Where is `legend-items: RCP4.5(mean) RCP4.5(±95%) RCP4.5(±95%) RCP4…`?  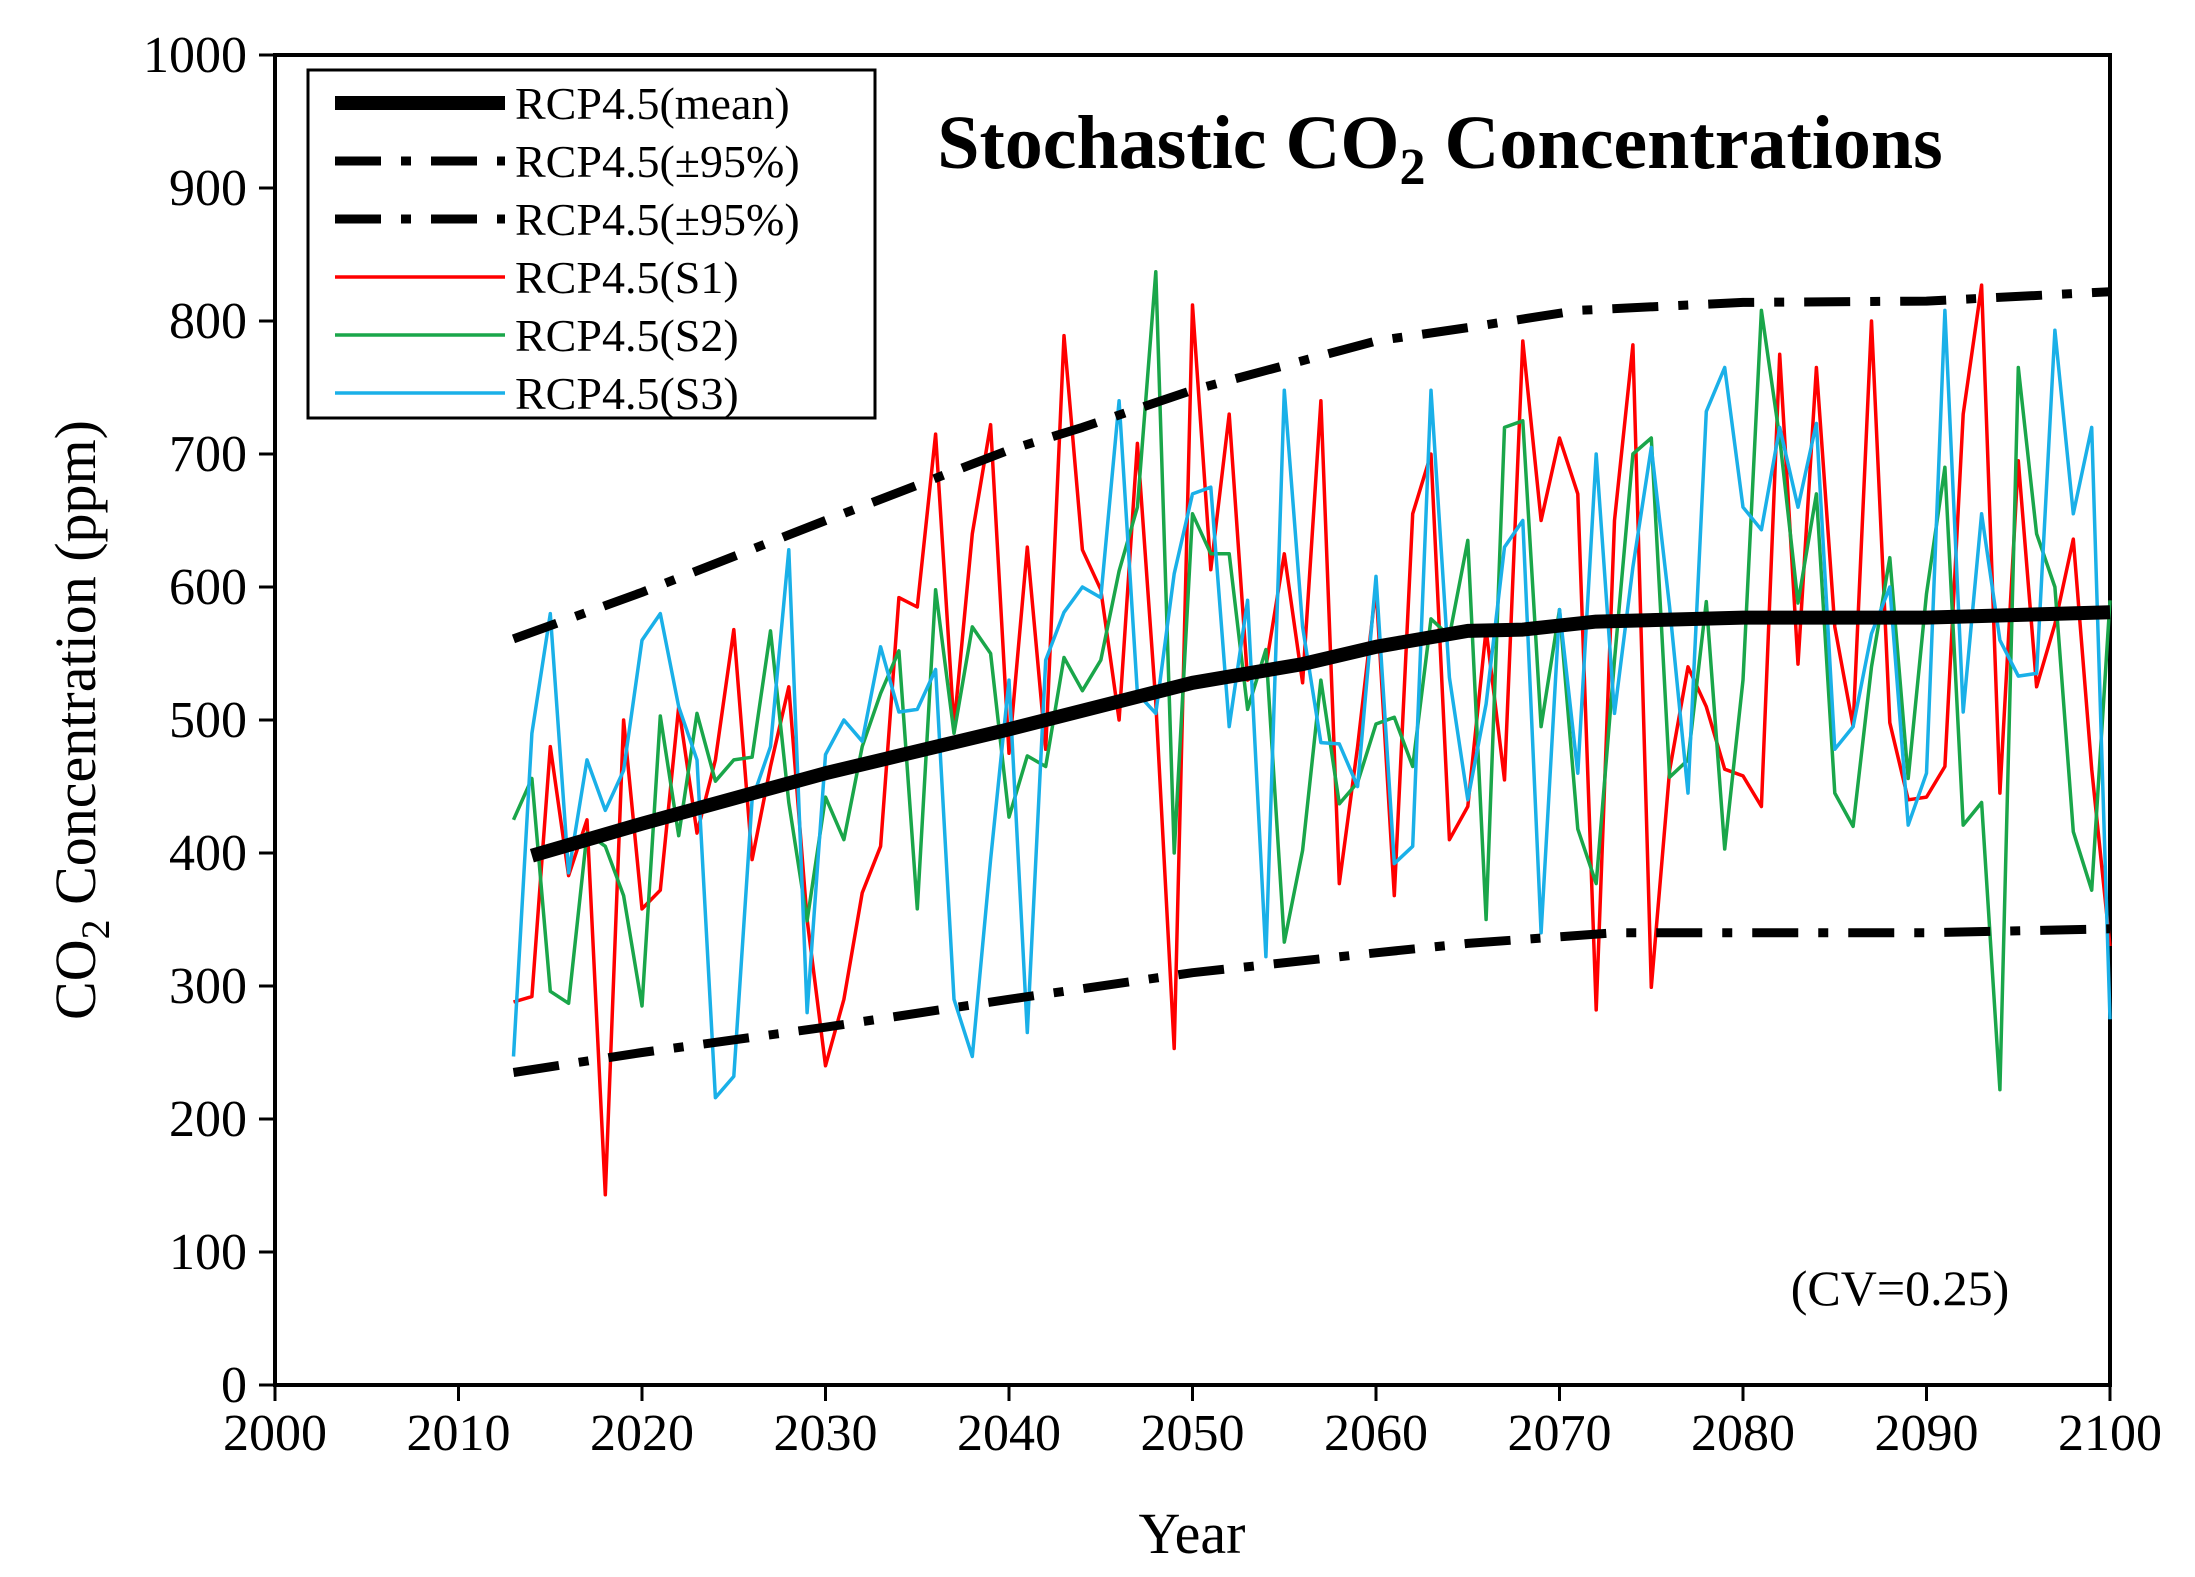
legend-items: RCP4.5(mean) RCP4.5(±95%) RCP4.5(±95%) RCP4… is located at coordinates (567, 248).